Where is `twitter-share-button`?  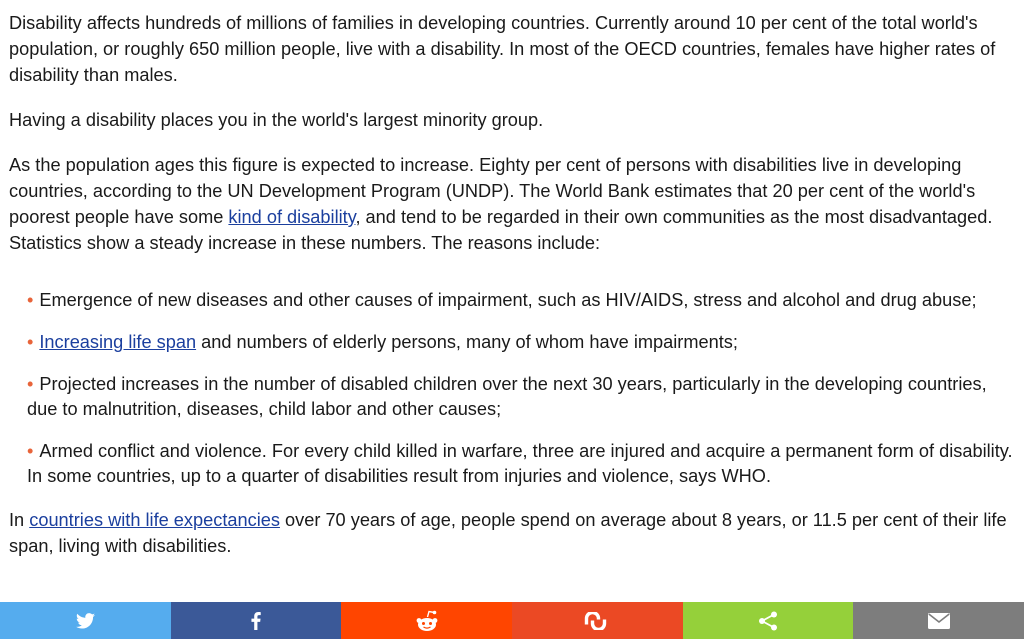
twitter-share-button is located at coordinates (85, 620).